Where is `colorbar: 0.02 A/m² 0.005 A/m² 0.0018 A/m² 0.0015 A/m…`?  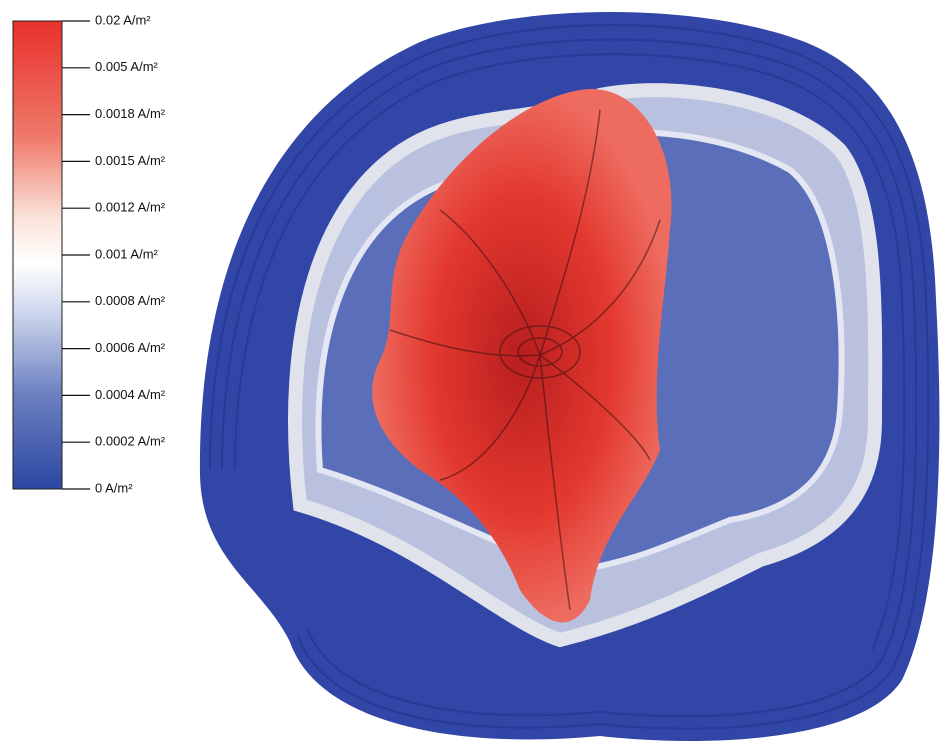
colorbar: 0.02 A/m² 0.005 A/m² 0.0018 A/m² 0.0015 A/m… is located at coordinates (89, 253).